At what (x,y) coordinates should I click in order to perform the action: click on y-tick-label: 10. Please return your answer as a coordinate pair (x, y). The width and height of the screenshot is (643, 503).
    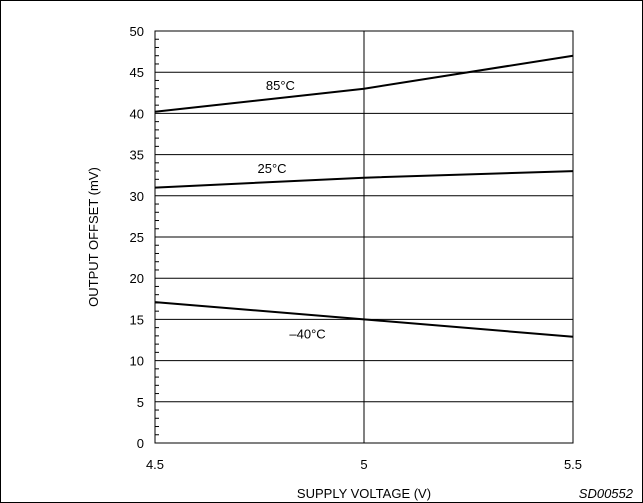
    Looking at the image, I should click on (137, 361).